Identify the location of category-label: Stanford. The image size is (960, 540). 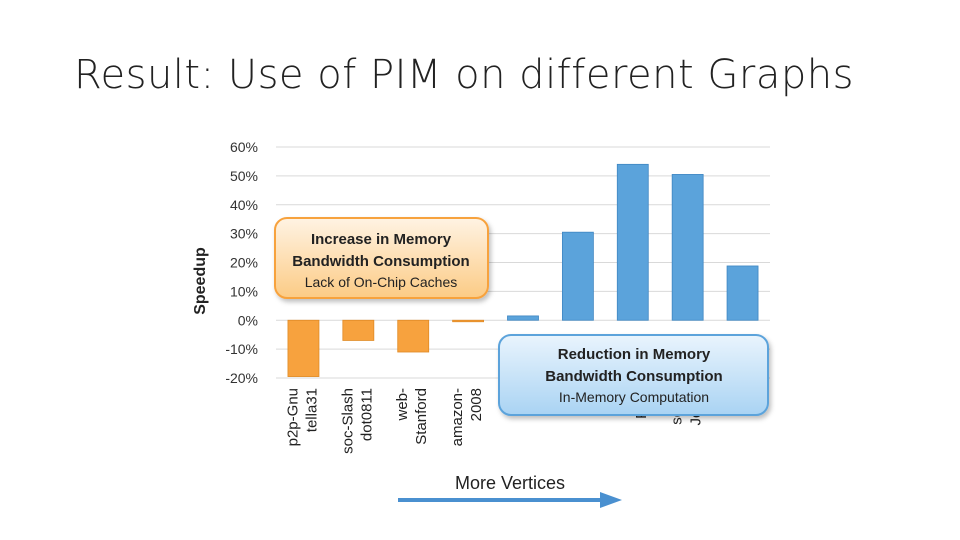
(421, 416).